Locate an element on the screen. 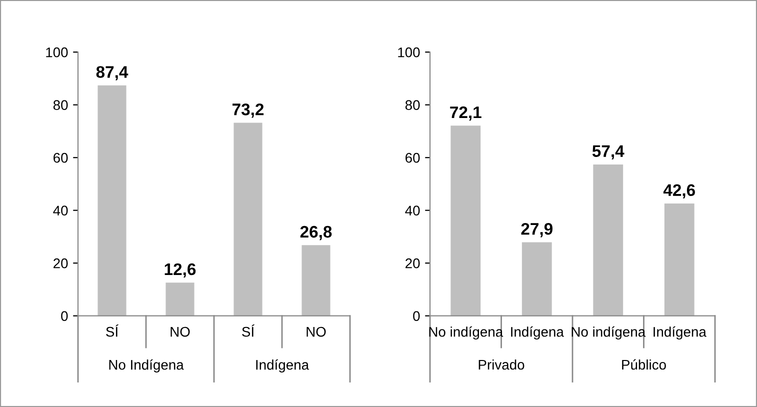 This screenshot has width=757, height=407. text: Privado is located at coordinates (501, 364).